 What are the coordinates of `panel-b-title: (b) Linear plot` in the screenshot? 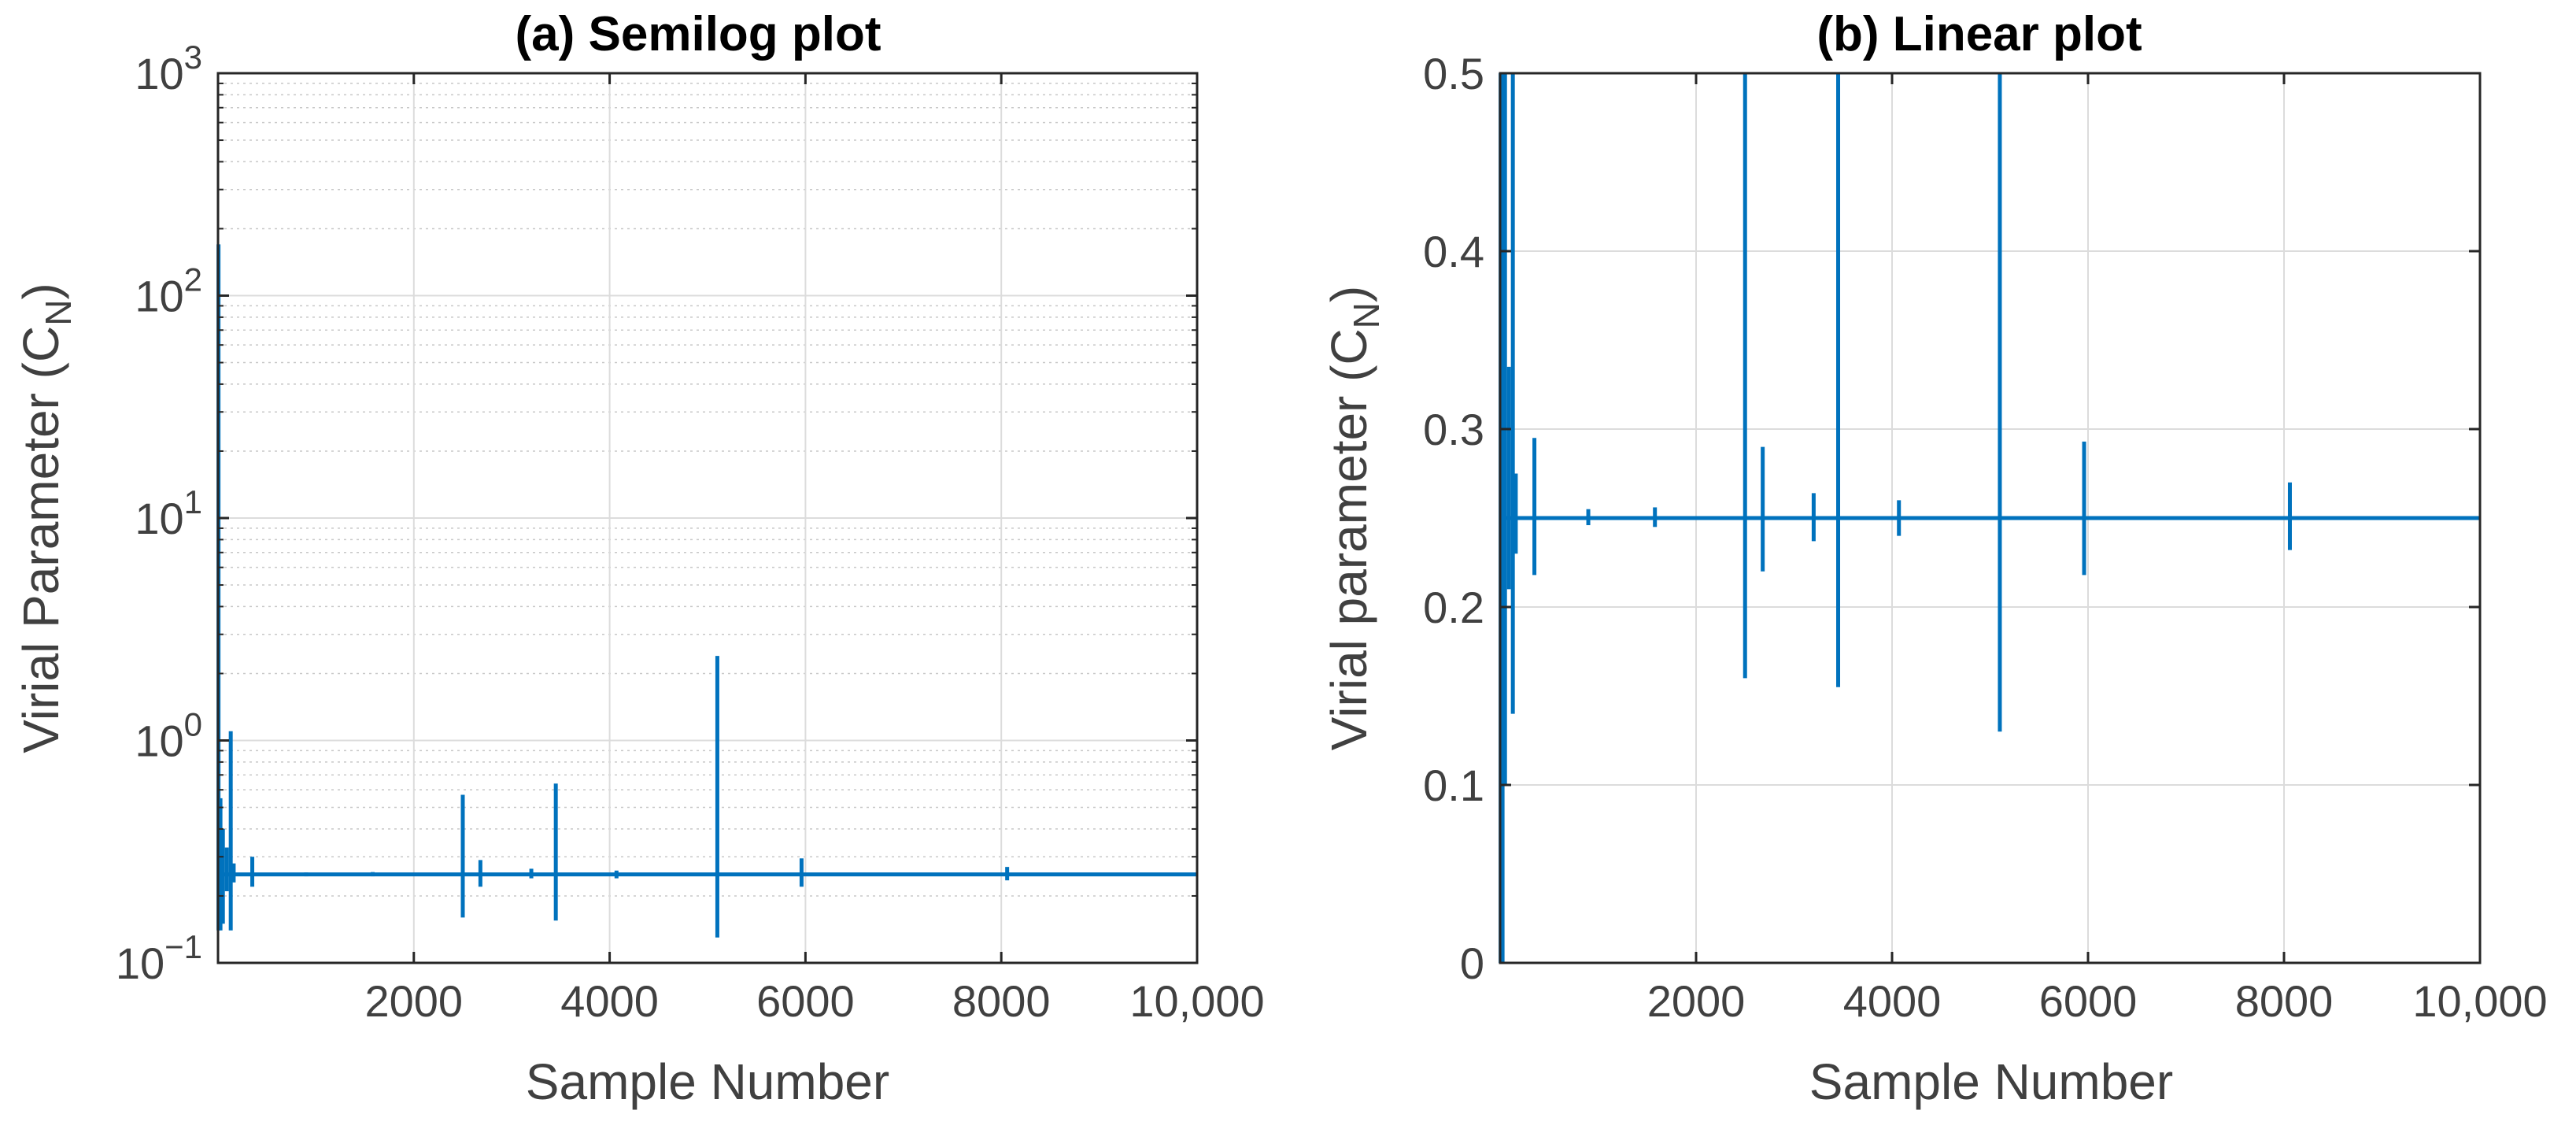 It's located at (1979, 34).